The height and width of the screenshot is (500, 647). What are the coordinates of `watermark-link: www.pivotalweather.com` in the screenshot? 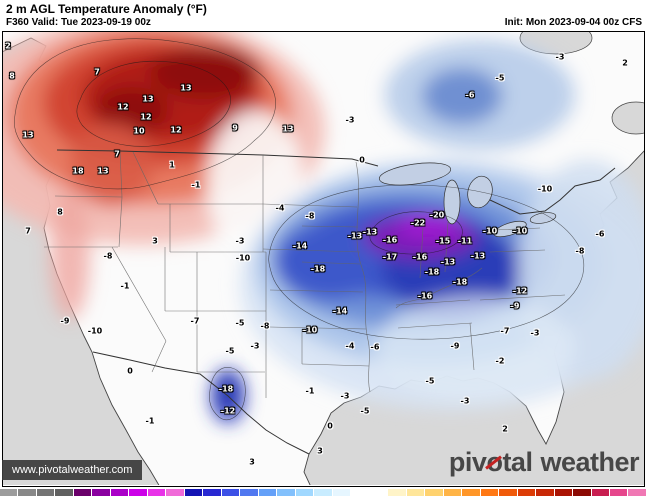 It's located at (72, 470).